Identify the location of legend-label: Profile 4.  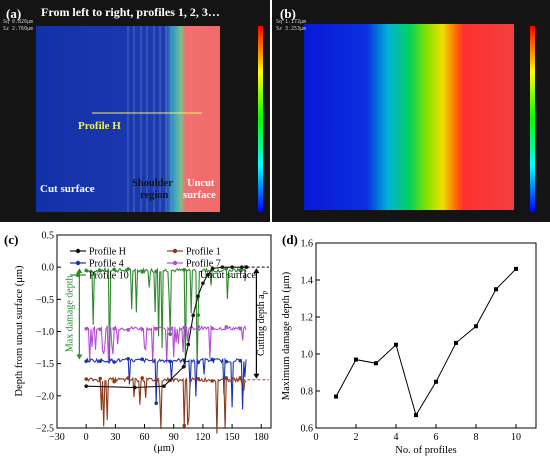
(106, 264).